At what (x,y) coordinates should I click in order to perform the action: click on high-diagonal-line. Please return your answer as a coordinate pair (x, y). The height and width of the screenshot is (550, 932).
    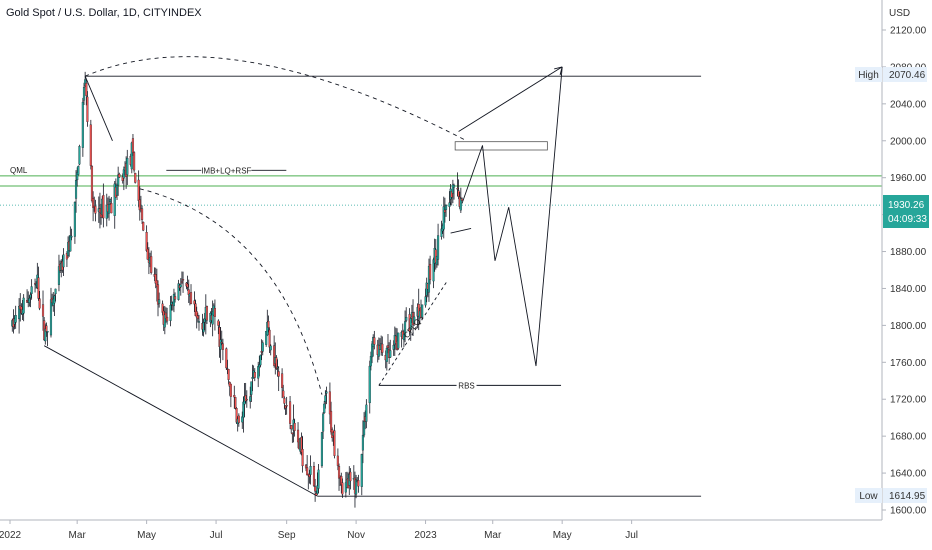
    Looking at the image, I should click on (98, 108).